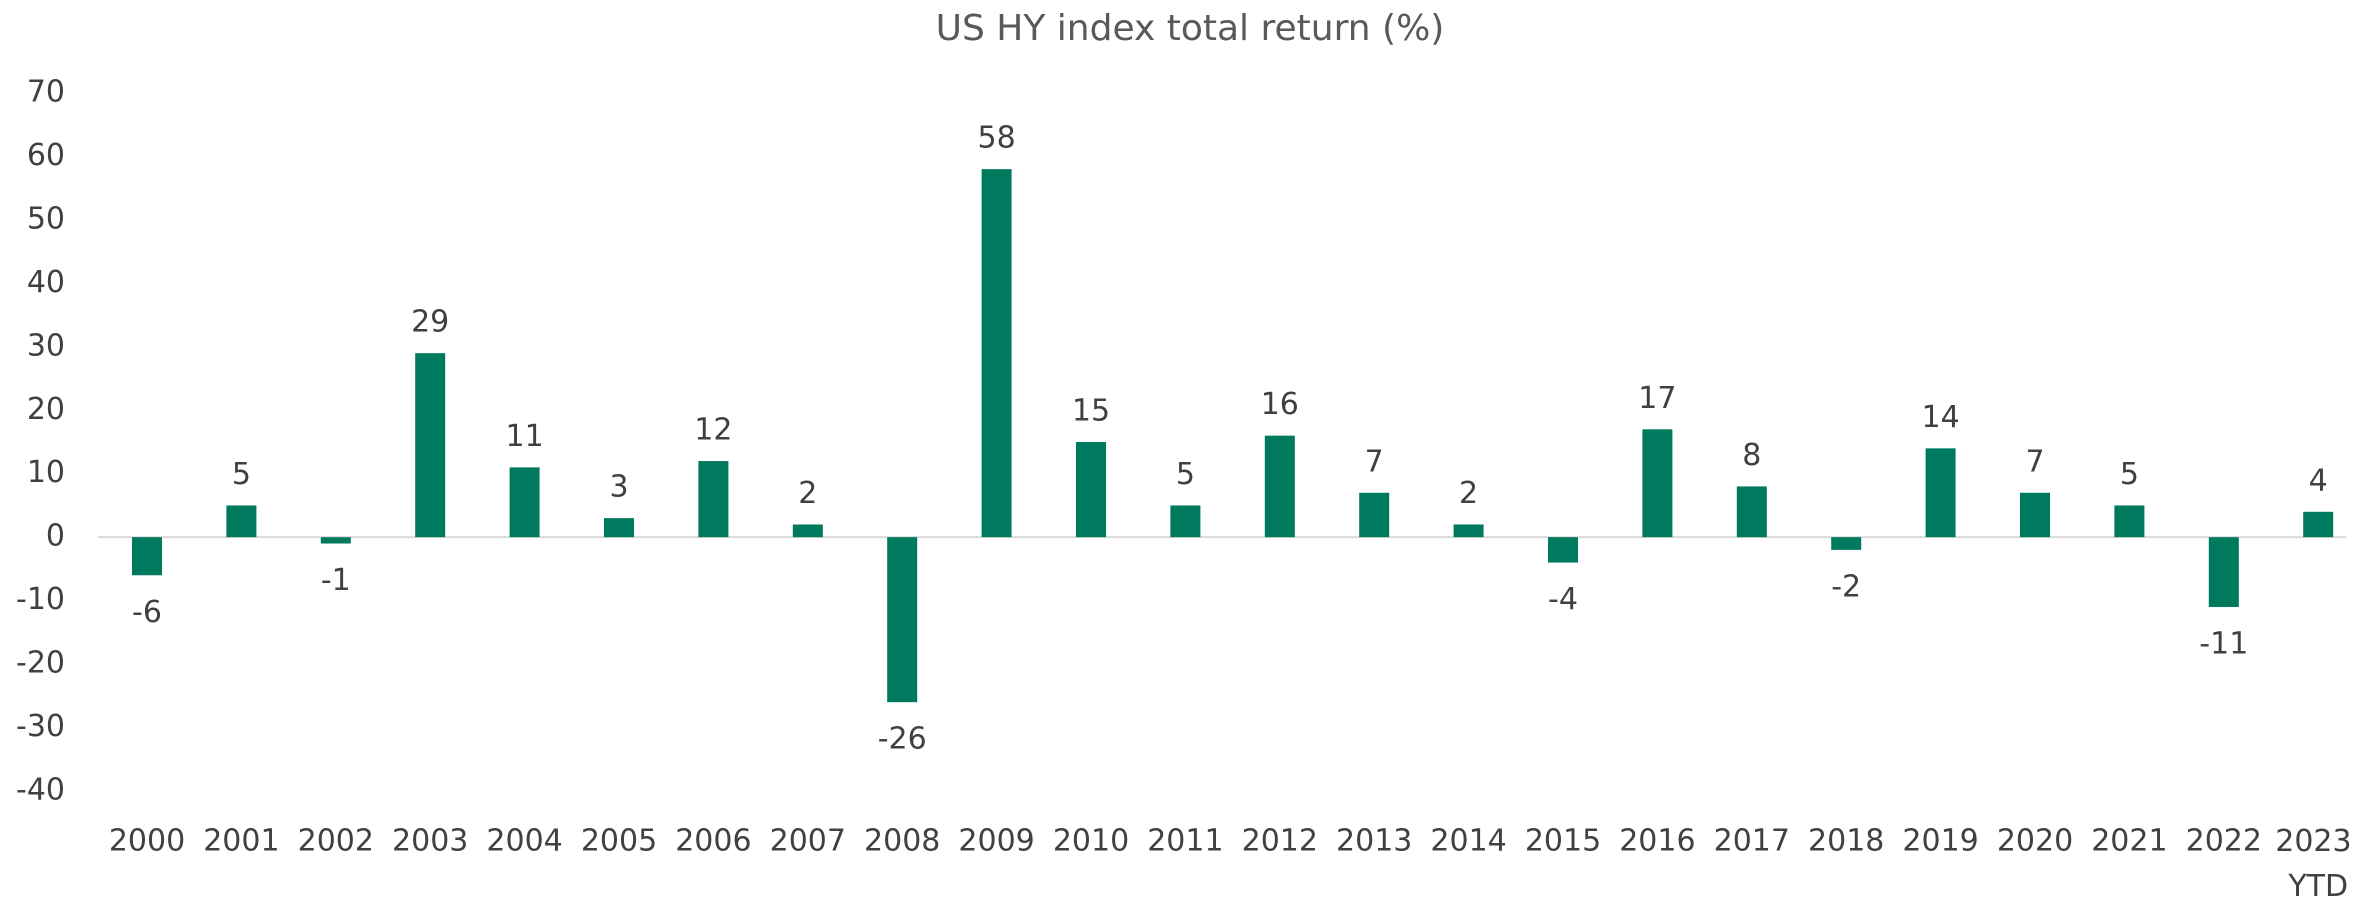  I want to click on y-tick-label: 20, so click(46, 409).